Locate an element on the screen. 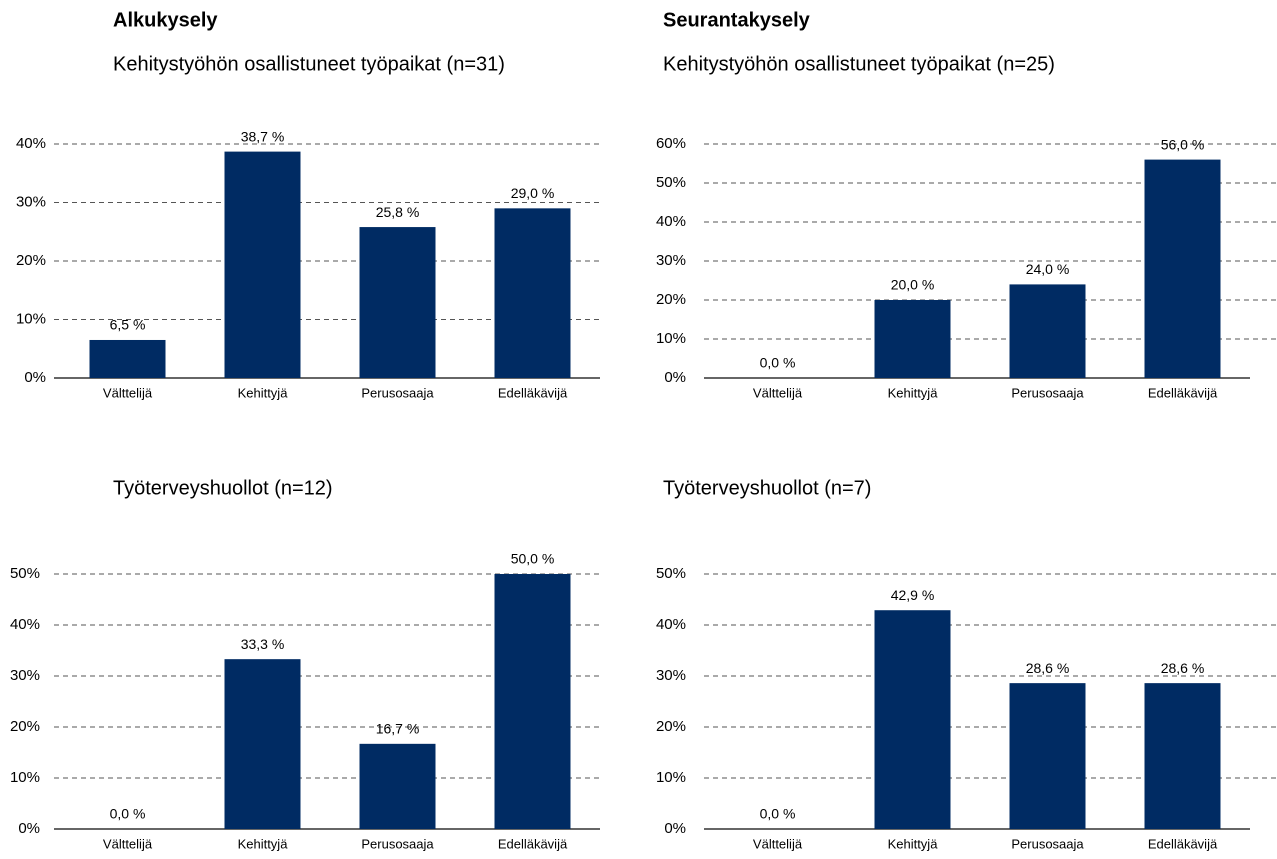 Image resolution: width=1277 pixels, height=859 pixels. chart-subtitle: Työterveyshuollot (n=12) is located at coordinates (223, 488).